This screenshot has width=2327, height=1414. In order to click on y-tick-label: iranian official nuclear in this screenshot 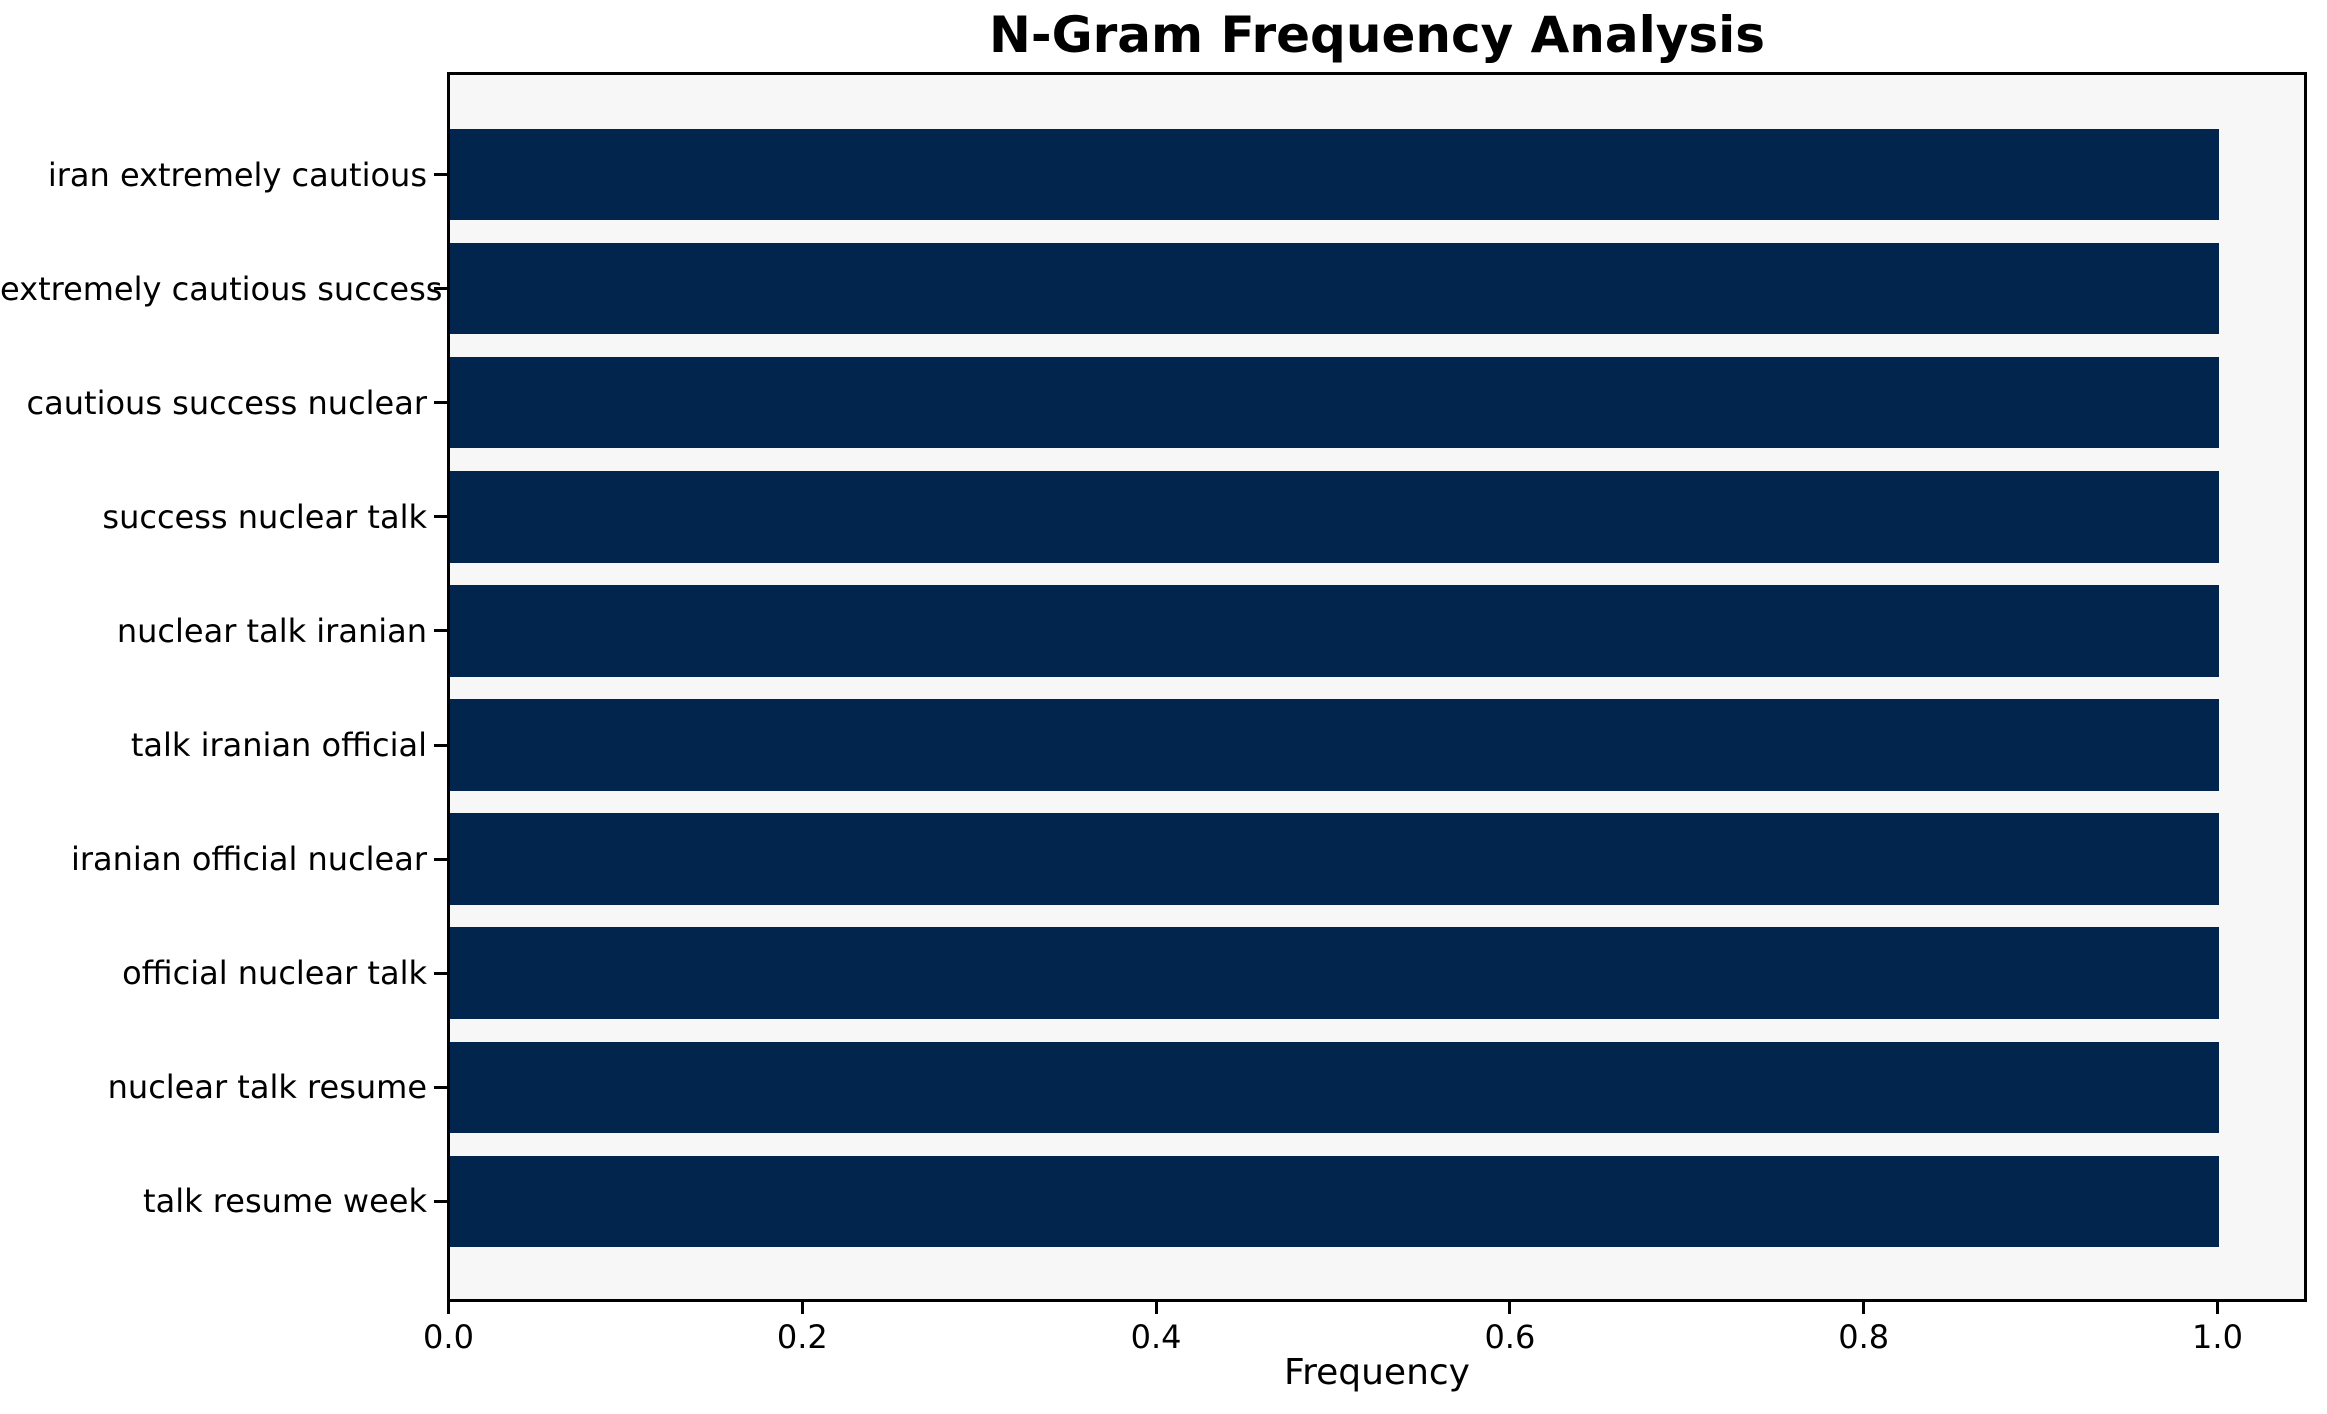, I will do `click(248, 859)`.